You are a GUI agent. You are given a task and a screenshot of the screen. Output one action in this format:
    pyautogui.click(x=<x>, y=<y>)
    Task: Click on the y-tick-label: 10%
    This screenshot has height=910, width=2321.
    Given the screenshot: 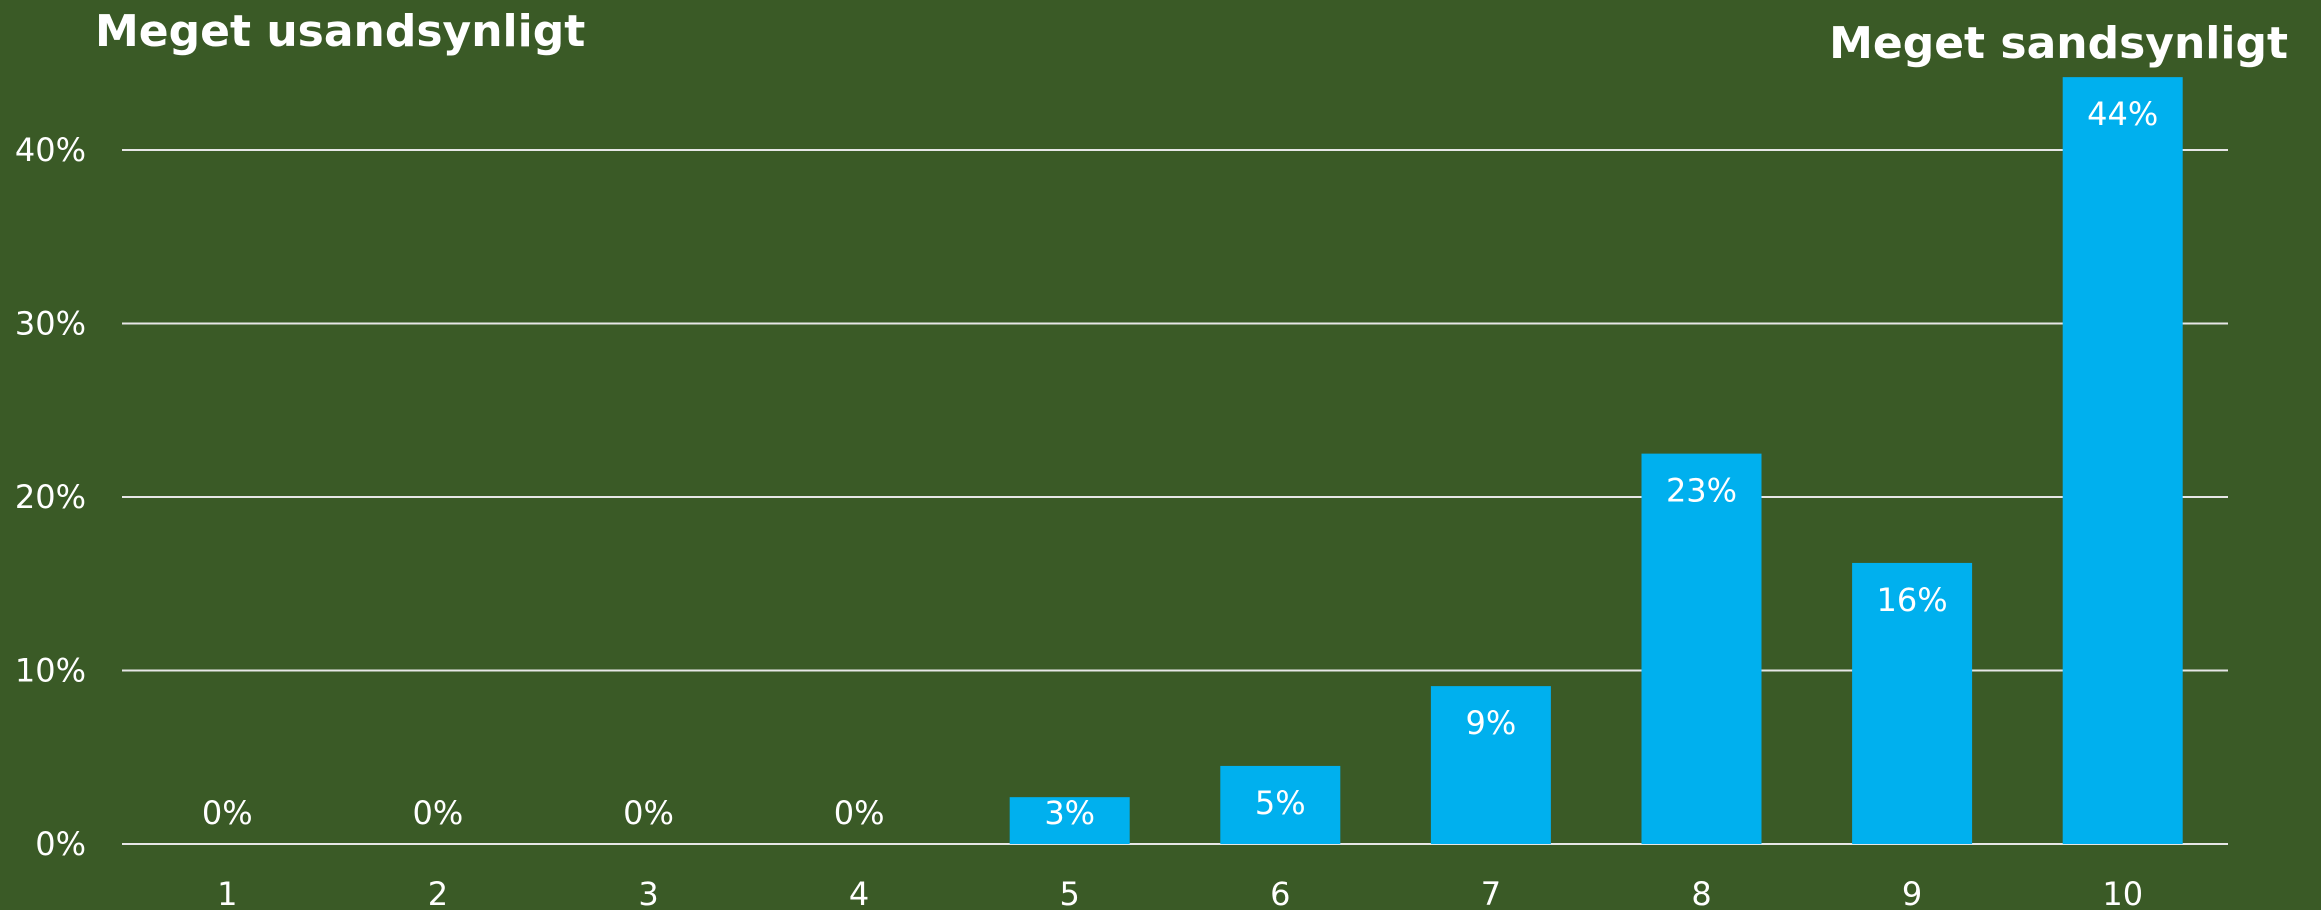 What is the action you would take?
    pyautogui.click(x=50, y=671)
    